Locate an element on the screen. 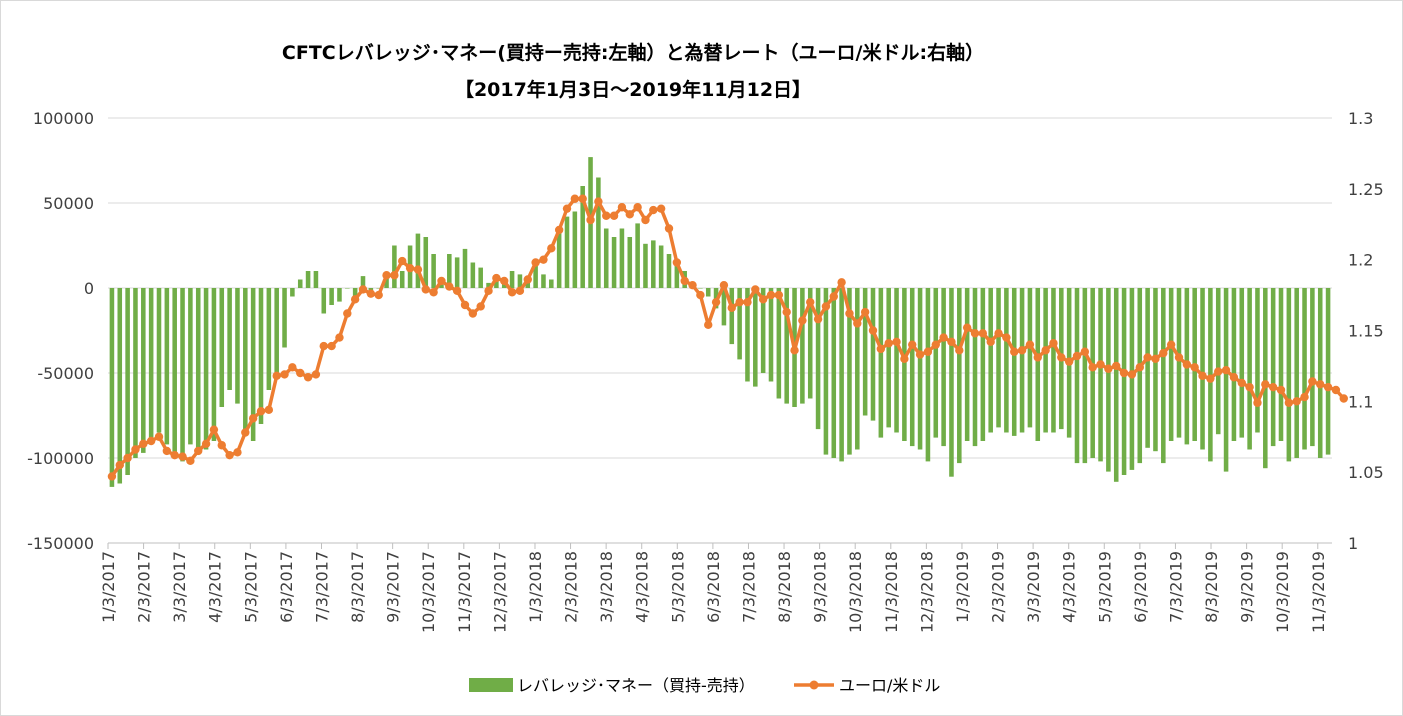  x-axis-tick-label: 5/3/2017 is located at coordinates (250, 587).